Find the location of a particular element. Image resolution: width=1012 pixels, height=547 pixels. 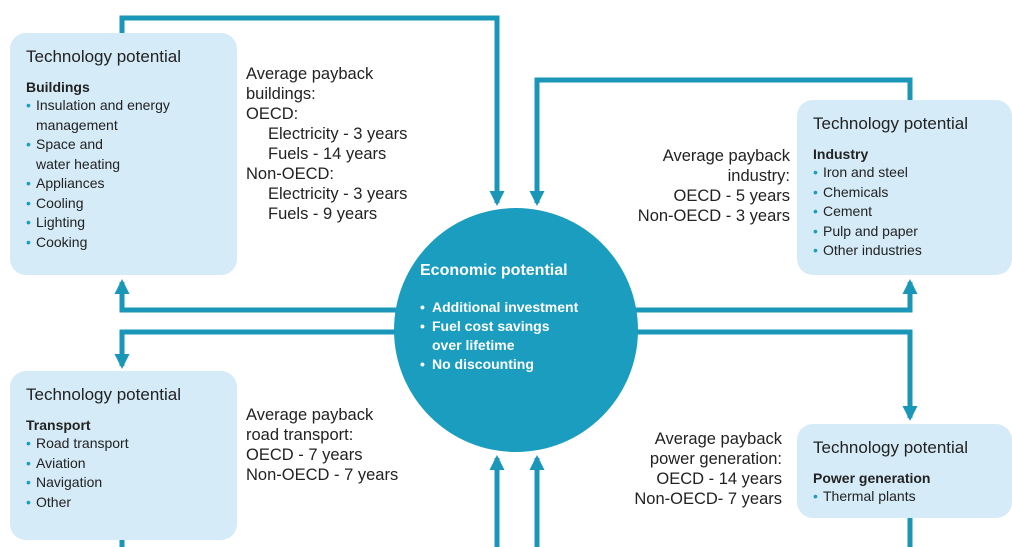

item: Iron and steel is located at coordinates (912, 173).